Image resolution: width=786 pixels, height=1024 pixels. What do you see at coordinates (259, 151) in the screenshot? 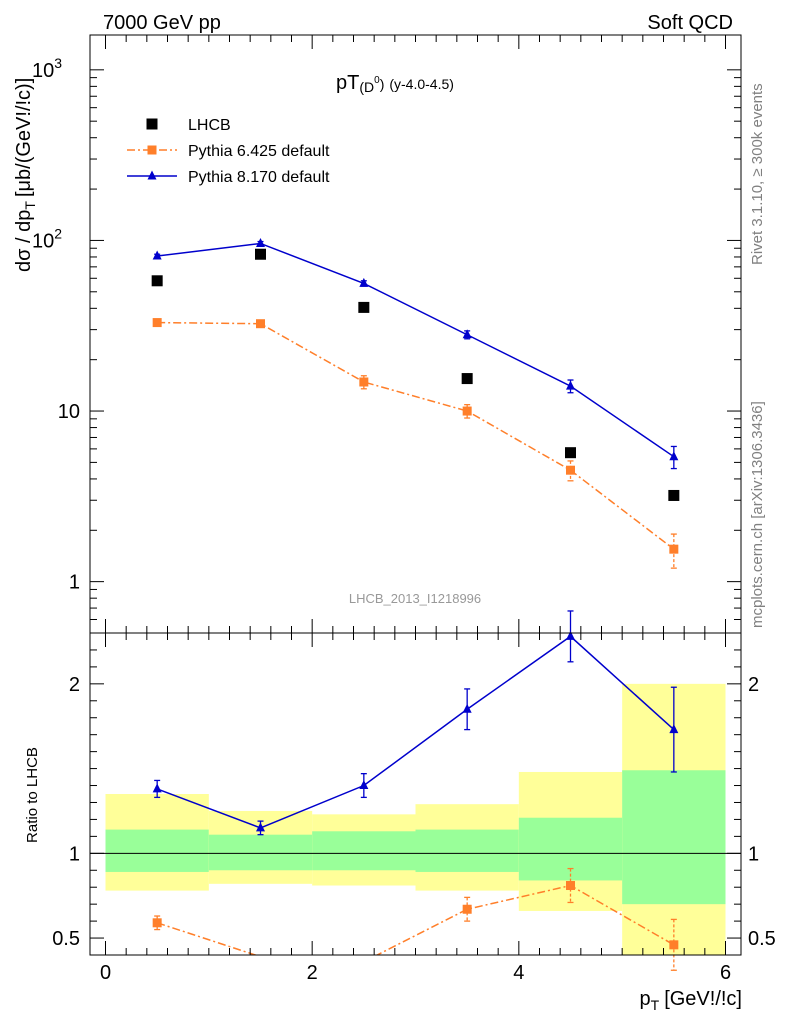
I see `legend-label-pythia6: Pythia 6.425 default` at bounding box center [259, 151].